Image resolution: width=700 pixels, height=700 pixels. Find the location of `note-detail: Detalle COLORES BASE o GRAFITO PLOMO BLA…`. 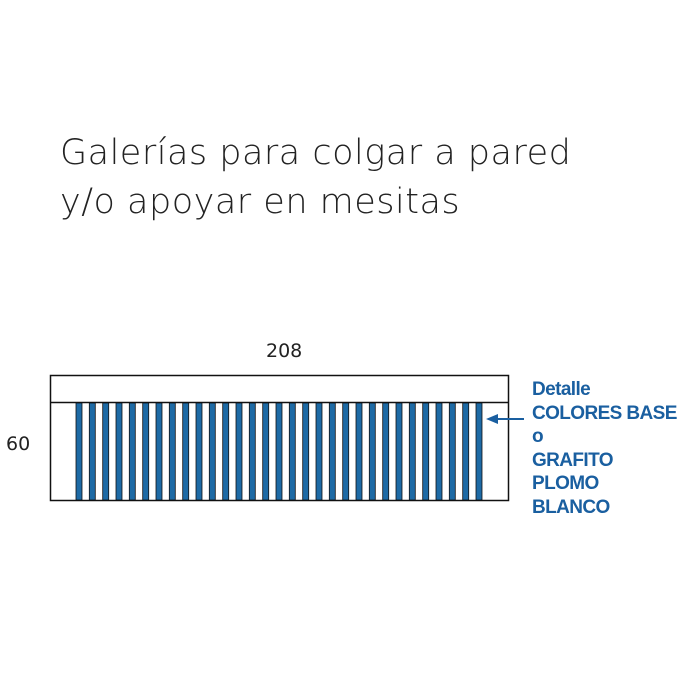

note-detail: Detalle COLORES BASE o GRAFITO PLOMO BLA… is located at coordinates (604, 448).